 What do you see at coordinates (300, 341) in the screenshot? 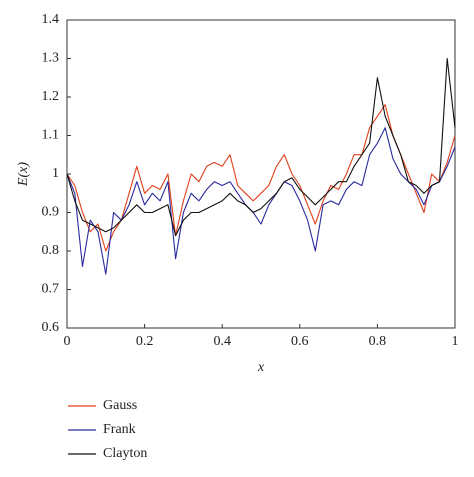
I see `x-tick-label: 0.6` at bounding box center [300, 341].